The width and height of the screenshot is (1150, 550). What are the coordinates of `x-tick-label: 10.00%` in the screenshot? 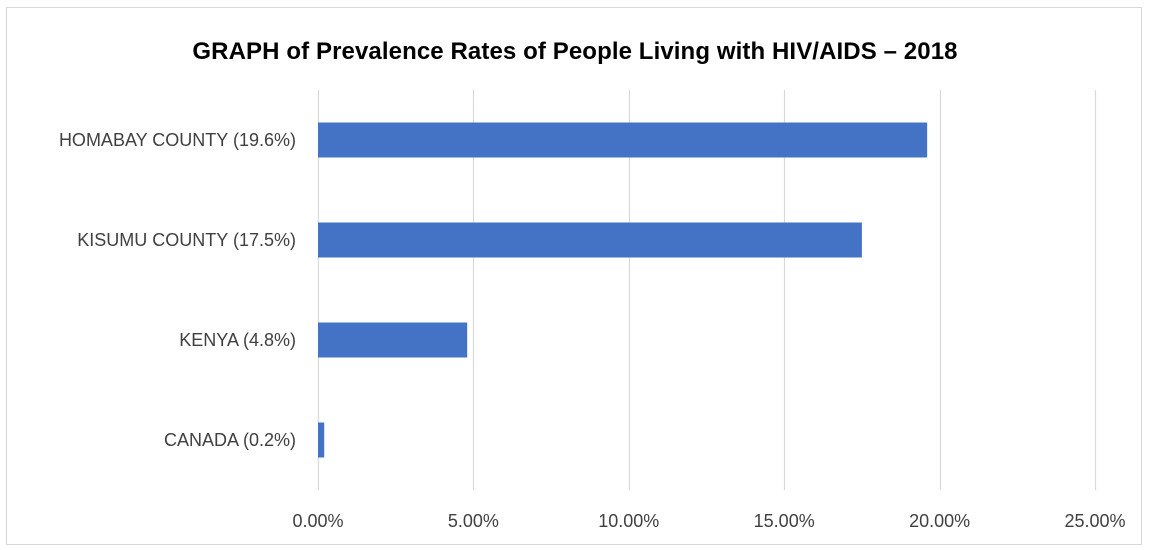 It's located at (628, 521).